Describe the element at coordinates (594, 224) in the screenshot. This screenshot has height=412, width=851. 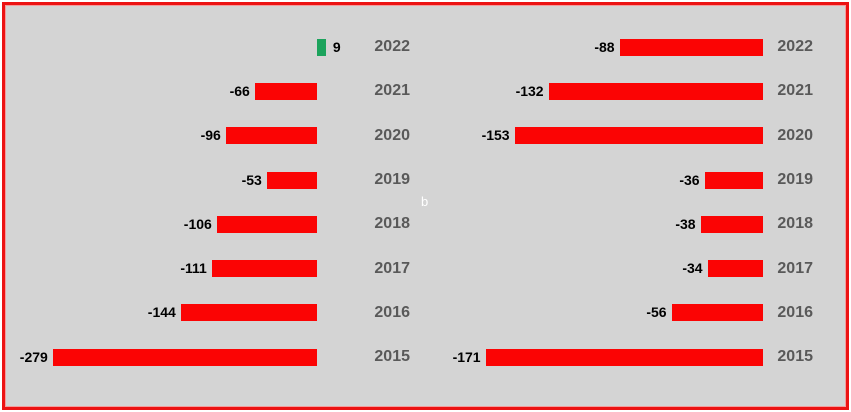
I see `bar-track: -38` at that location.